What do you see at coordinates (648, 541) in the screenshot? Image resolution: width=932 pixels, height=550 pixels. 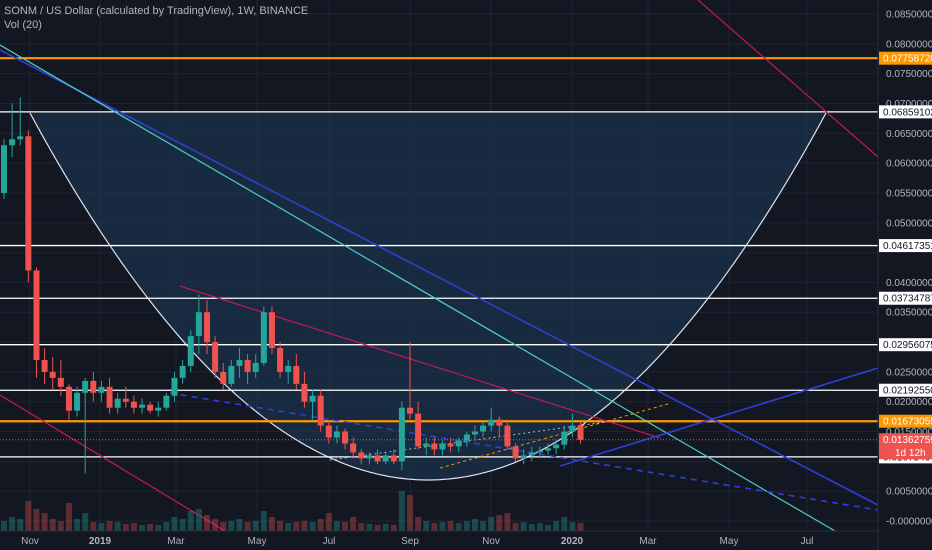 I see `x-tick-label-8: Mar` at bounding box center [648, 541].